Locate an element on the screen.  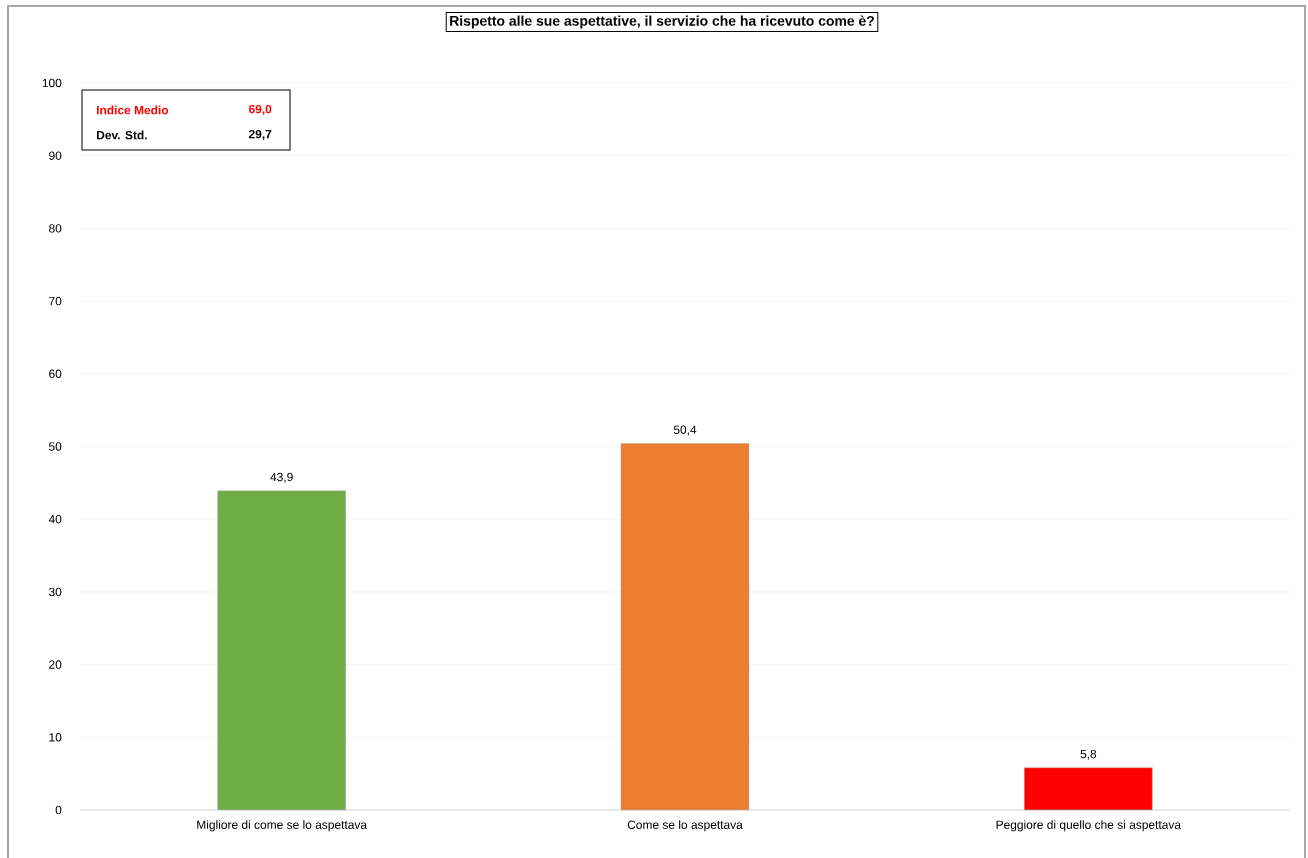
y-tick-label: 100 is located at coordinates (52, 83).